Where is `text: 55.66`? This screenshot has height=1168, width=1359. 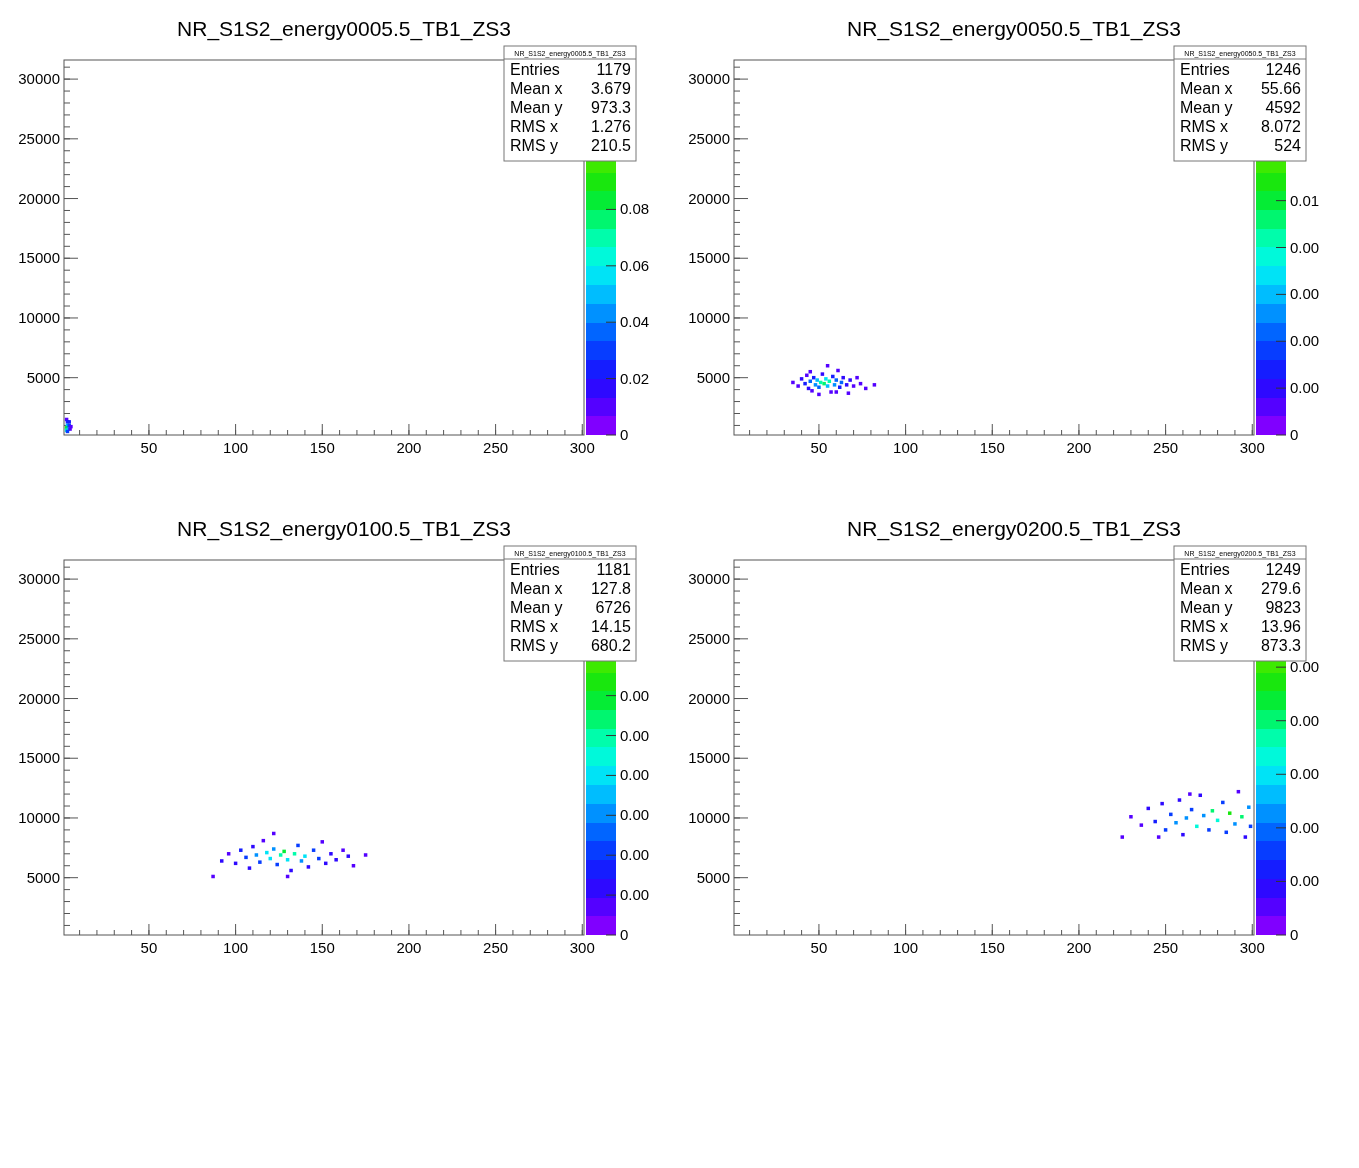 text: 55.66 is located at coordinates (1281, 88).